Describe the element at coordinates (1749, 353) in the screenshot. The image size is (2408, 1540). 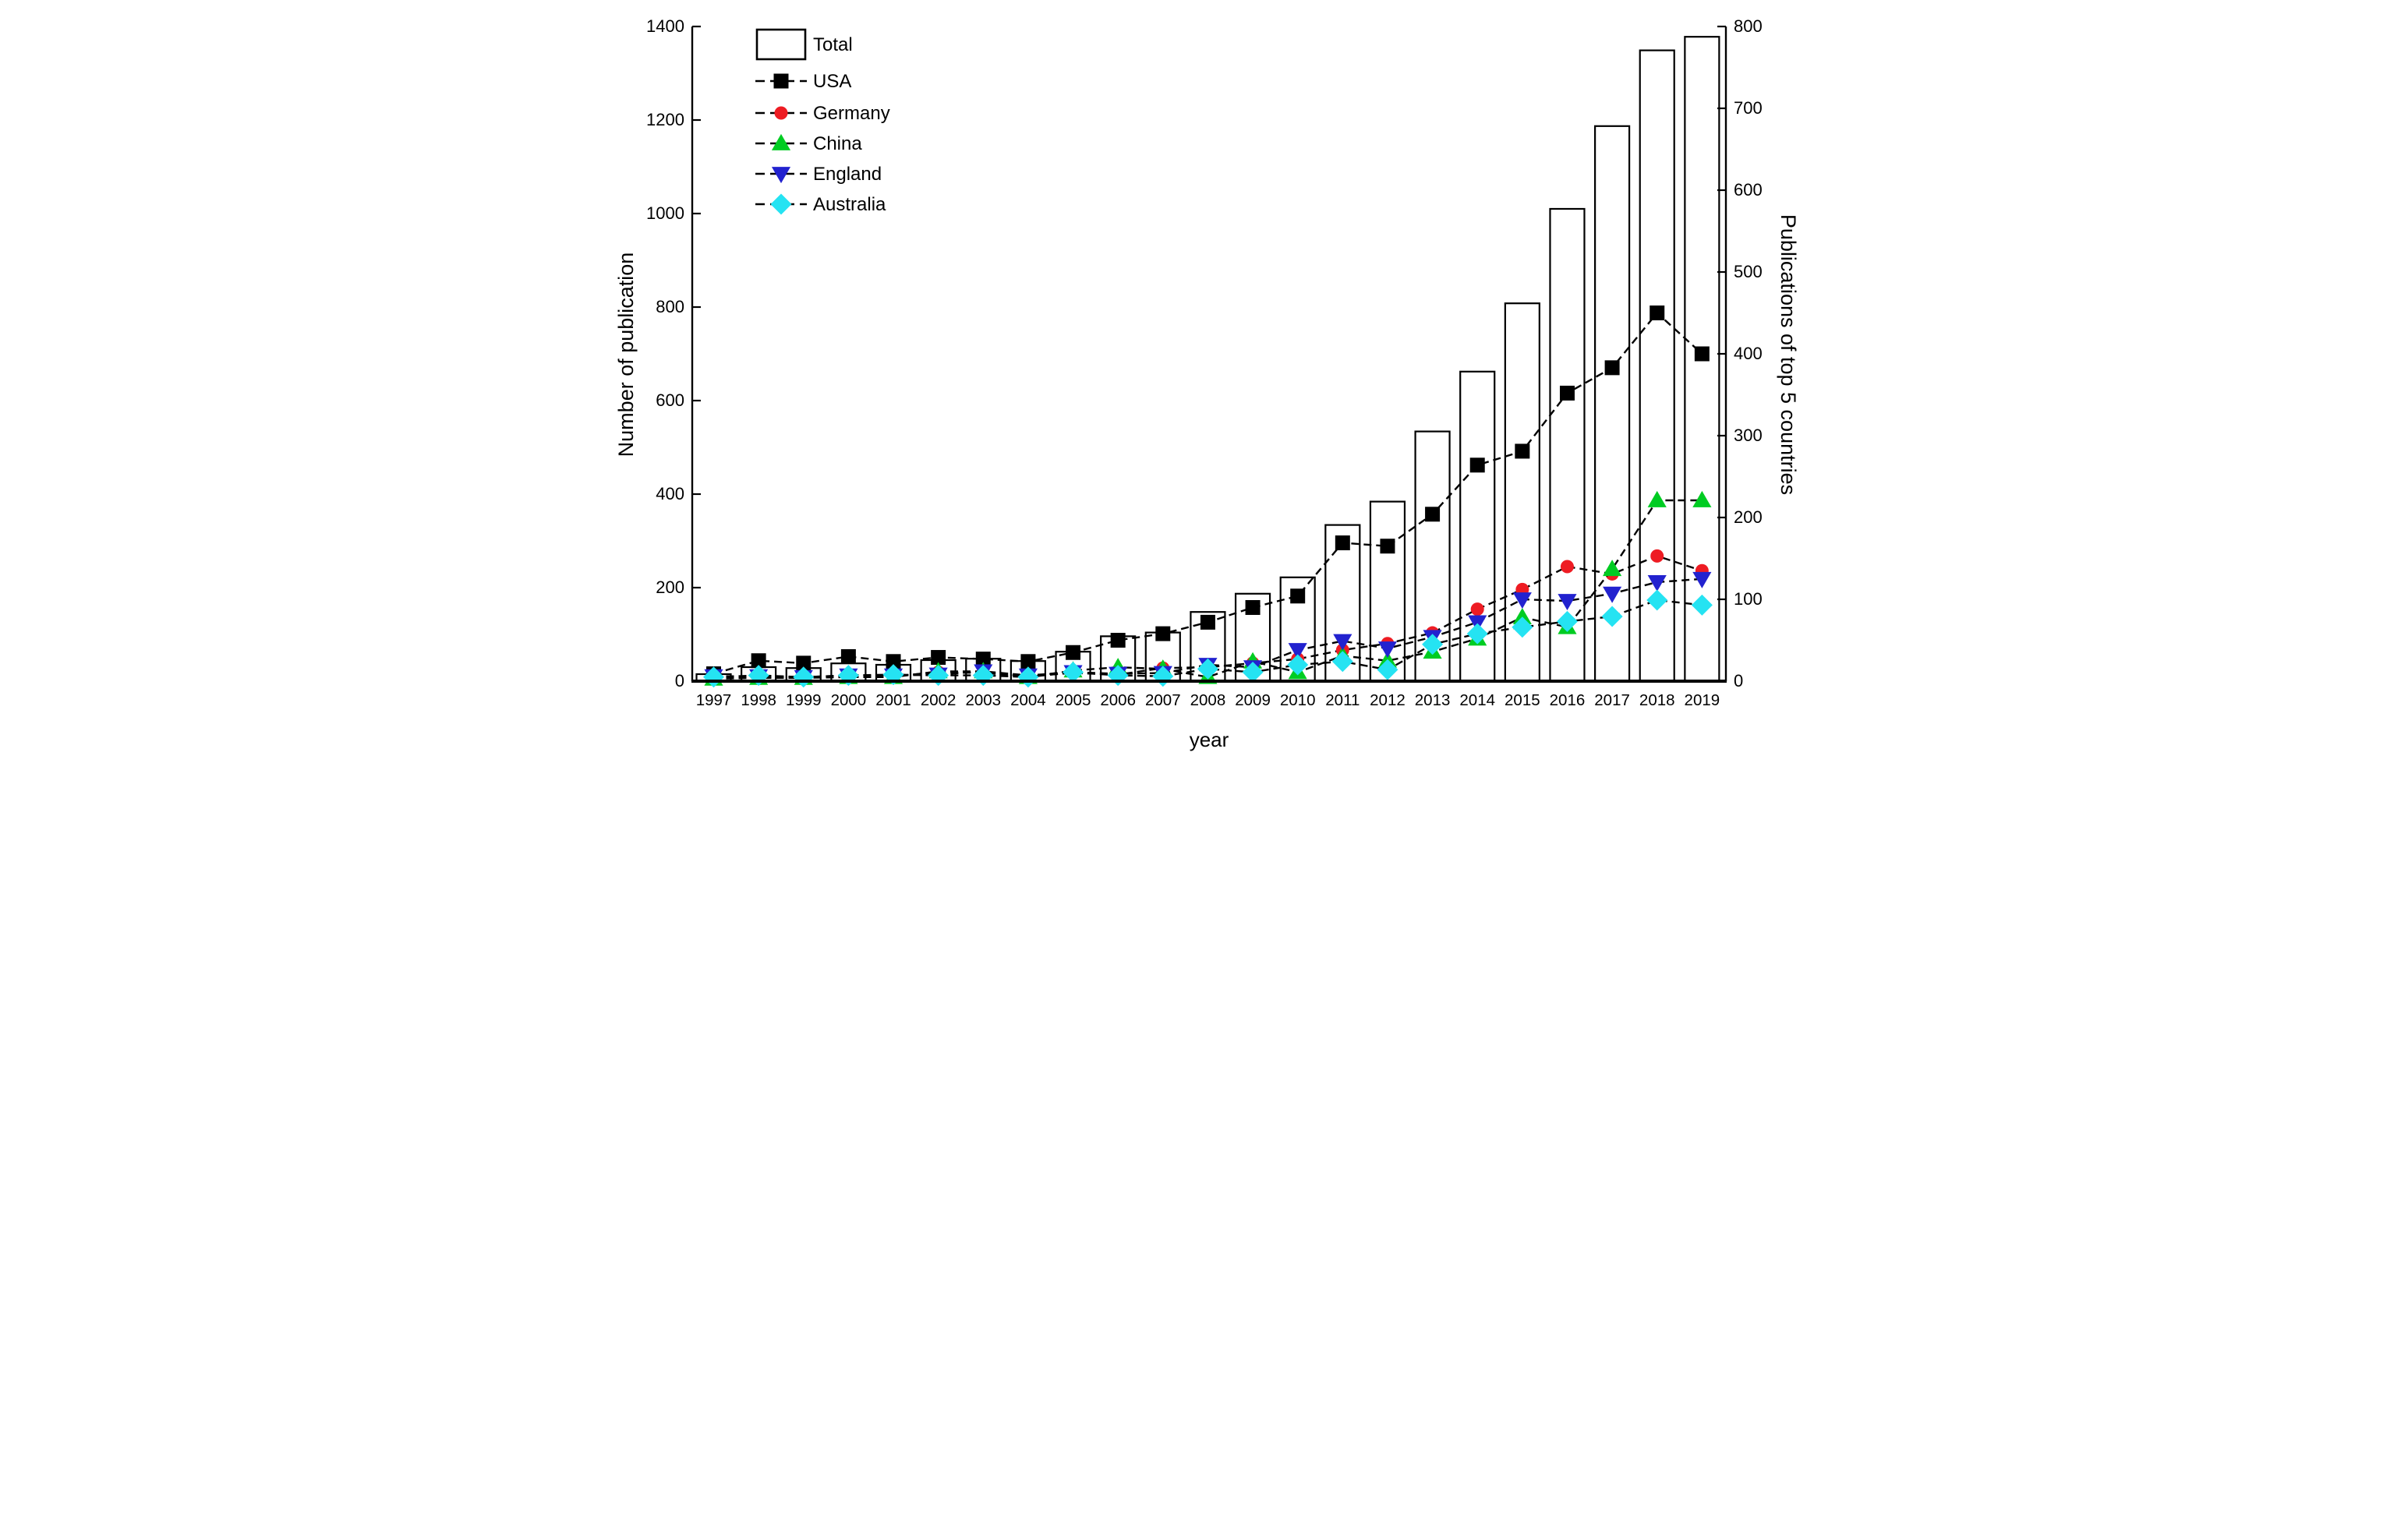
I see `right-tick-label-400: 400` at that location.